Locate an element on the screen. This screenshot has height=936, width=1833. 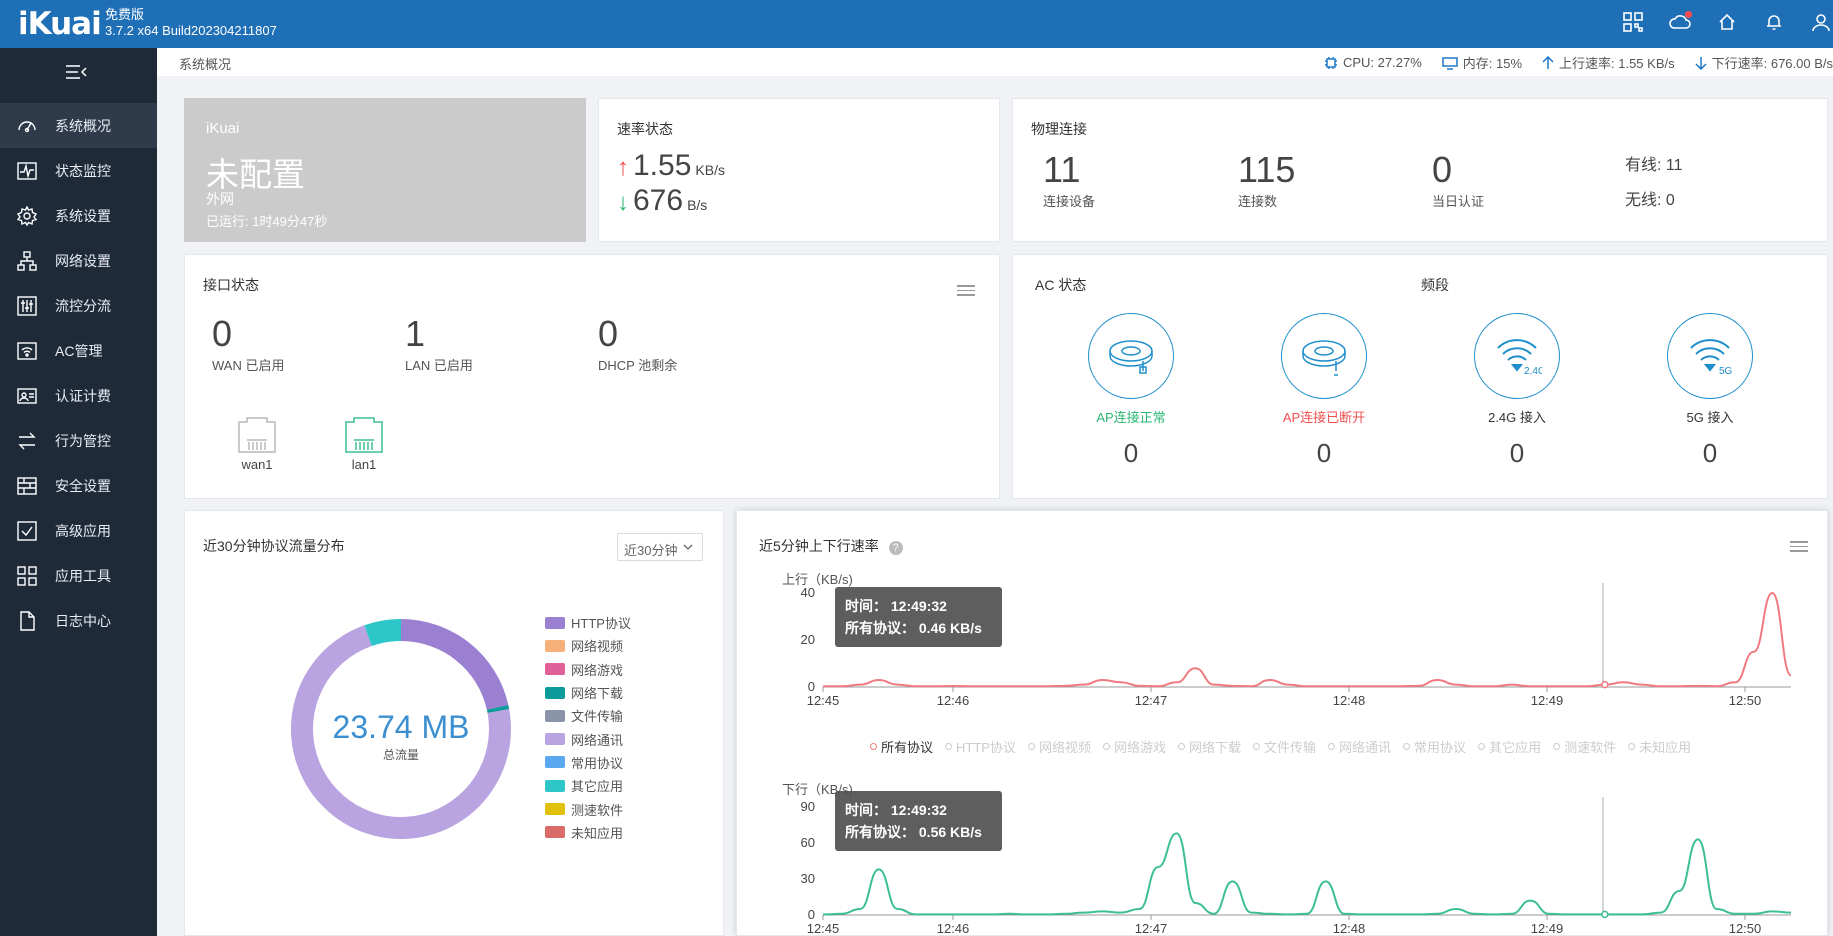
arrow-down-icon is located at coordinates (1701, 63).